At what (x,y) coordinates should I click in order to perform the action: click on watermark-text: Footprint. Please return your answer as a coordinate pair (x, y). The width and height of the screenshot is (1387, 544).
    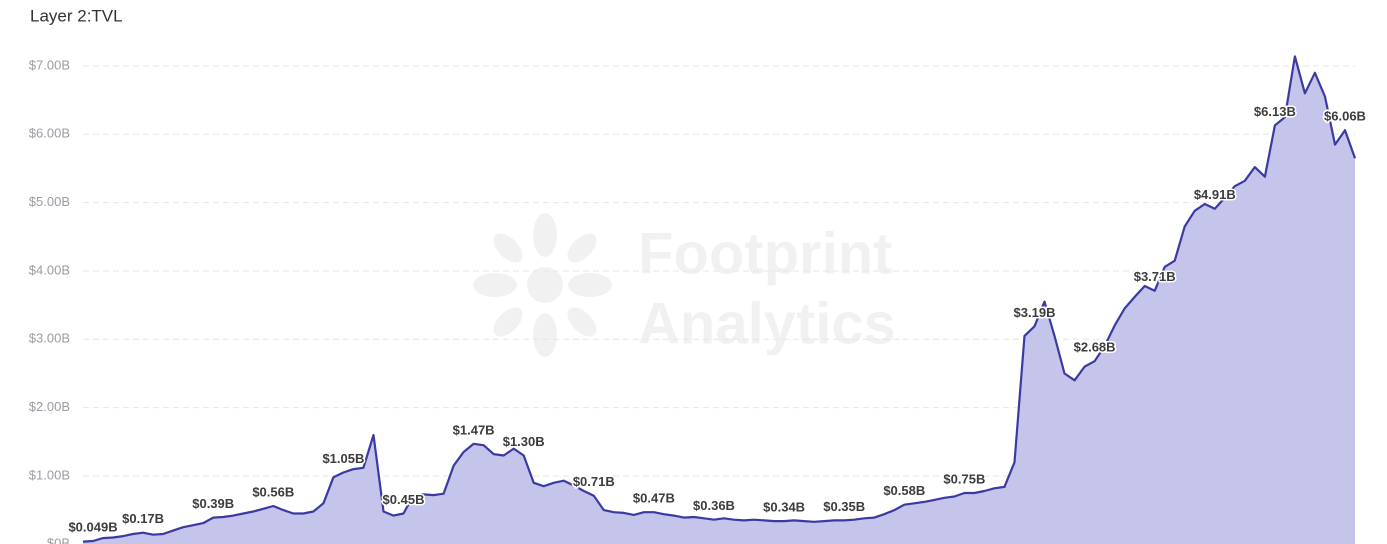
    Looking at the image, I should click on (765, 253).